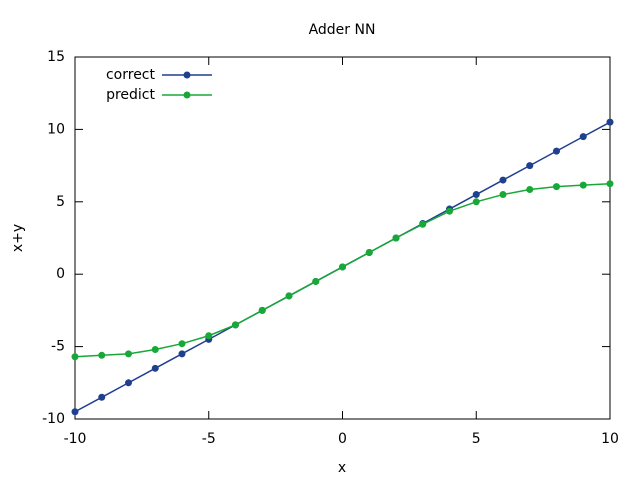 Image resolution: width=640 pixels, height=480 pixels. I want to click on legend-label: predict, so click(130, 95).